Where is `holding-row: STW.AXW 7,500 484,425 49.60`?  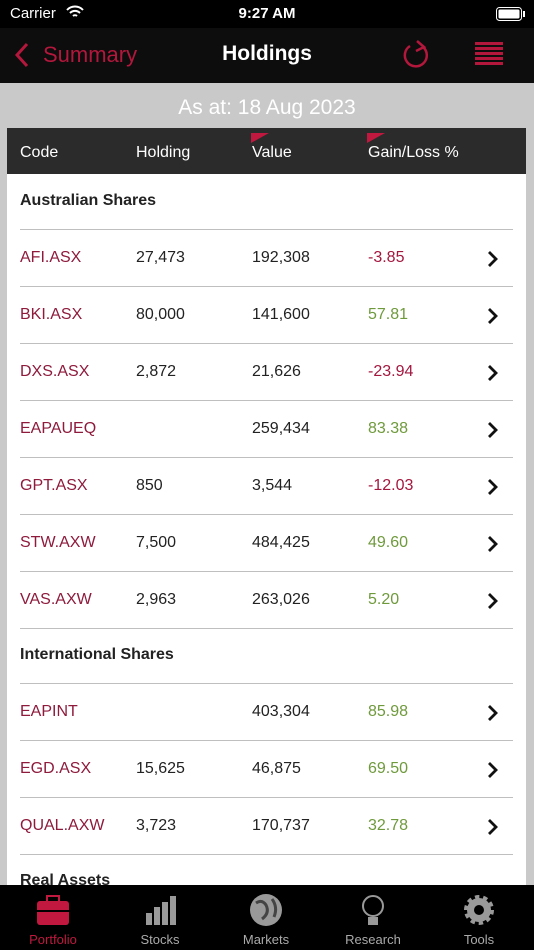
holding-row: STW.AXW 7,500 484,425 49.60 is located at coordinates (266, 543).